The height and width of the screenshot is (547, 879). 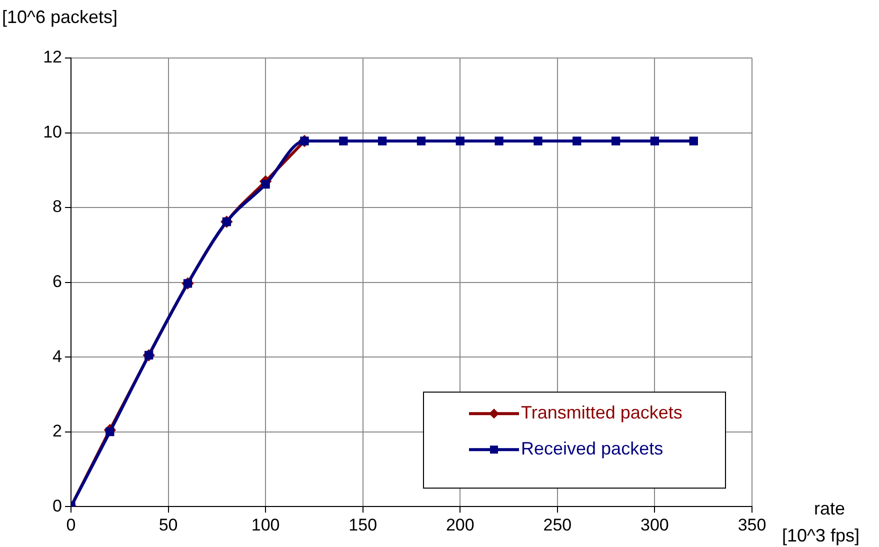 I want to click on x-tick-label: 0, so click(x=71, y=524).